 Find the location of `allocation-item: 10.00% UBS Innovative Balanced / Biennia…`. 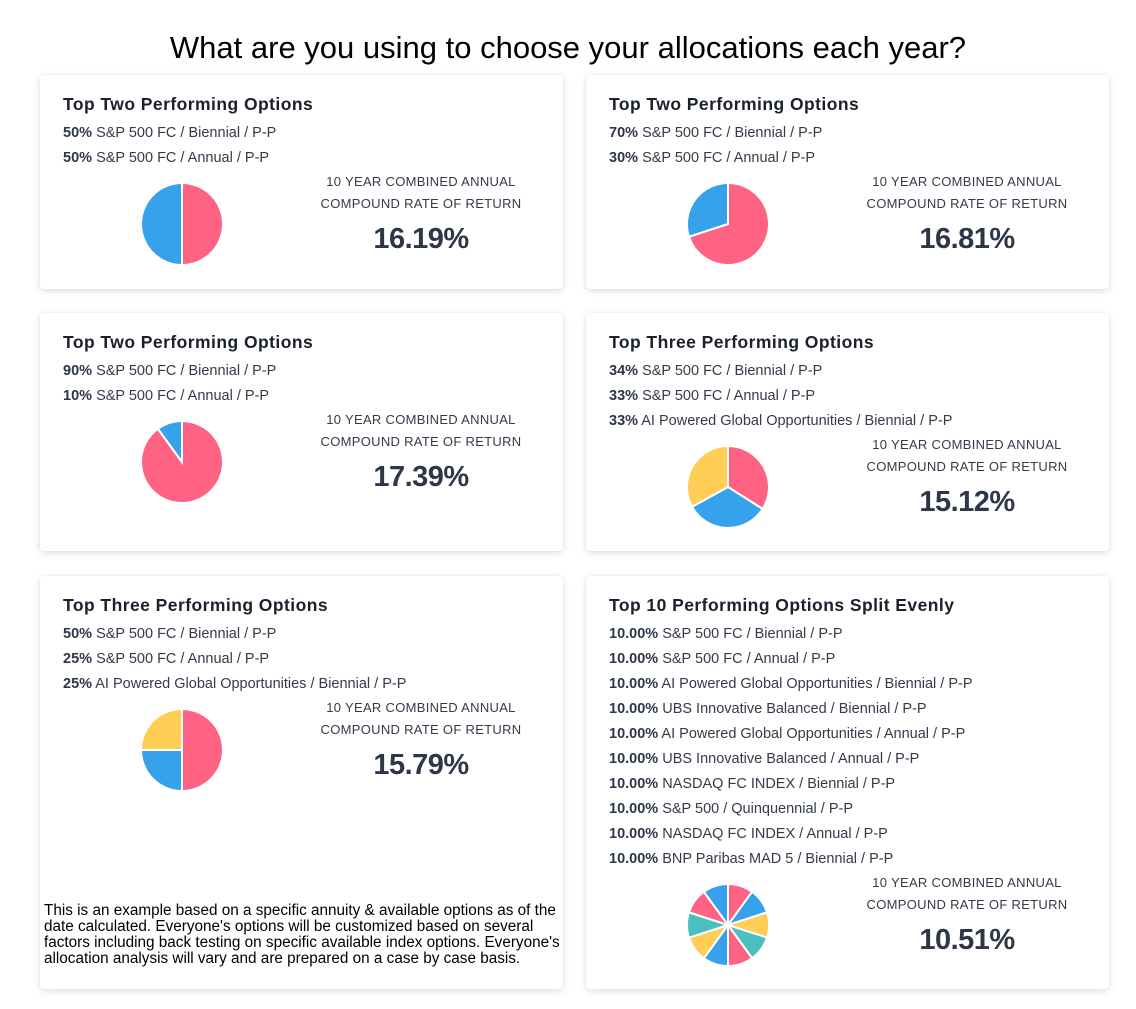

allocation-item: 10.00% UBS Innovative Balanced / Biennia… is located at coordinates (859, 709).